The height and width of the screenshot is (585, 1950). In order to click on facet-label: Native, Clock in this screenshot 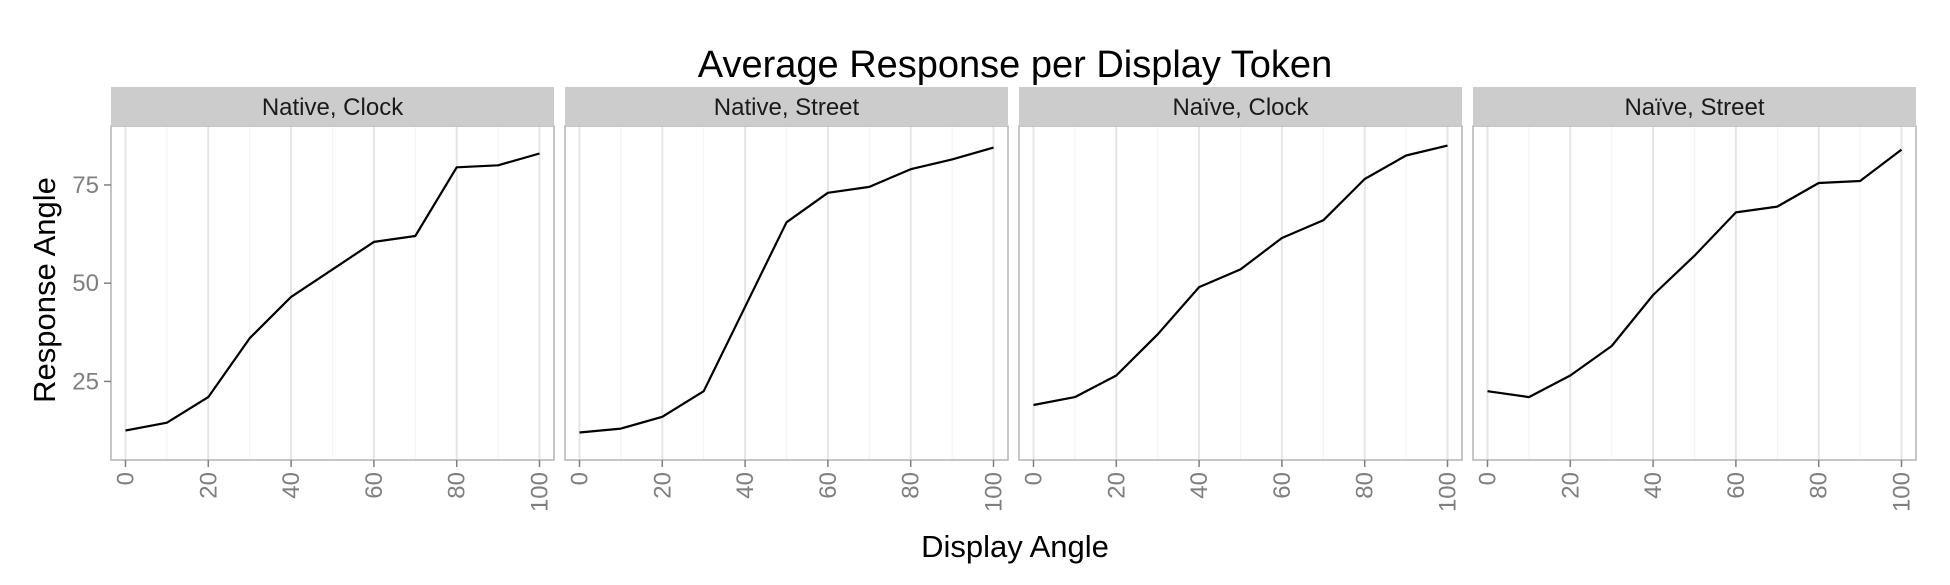, I will do `click(333, 107)`.